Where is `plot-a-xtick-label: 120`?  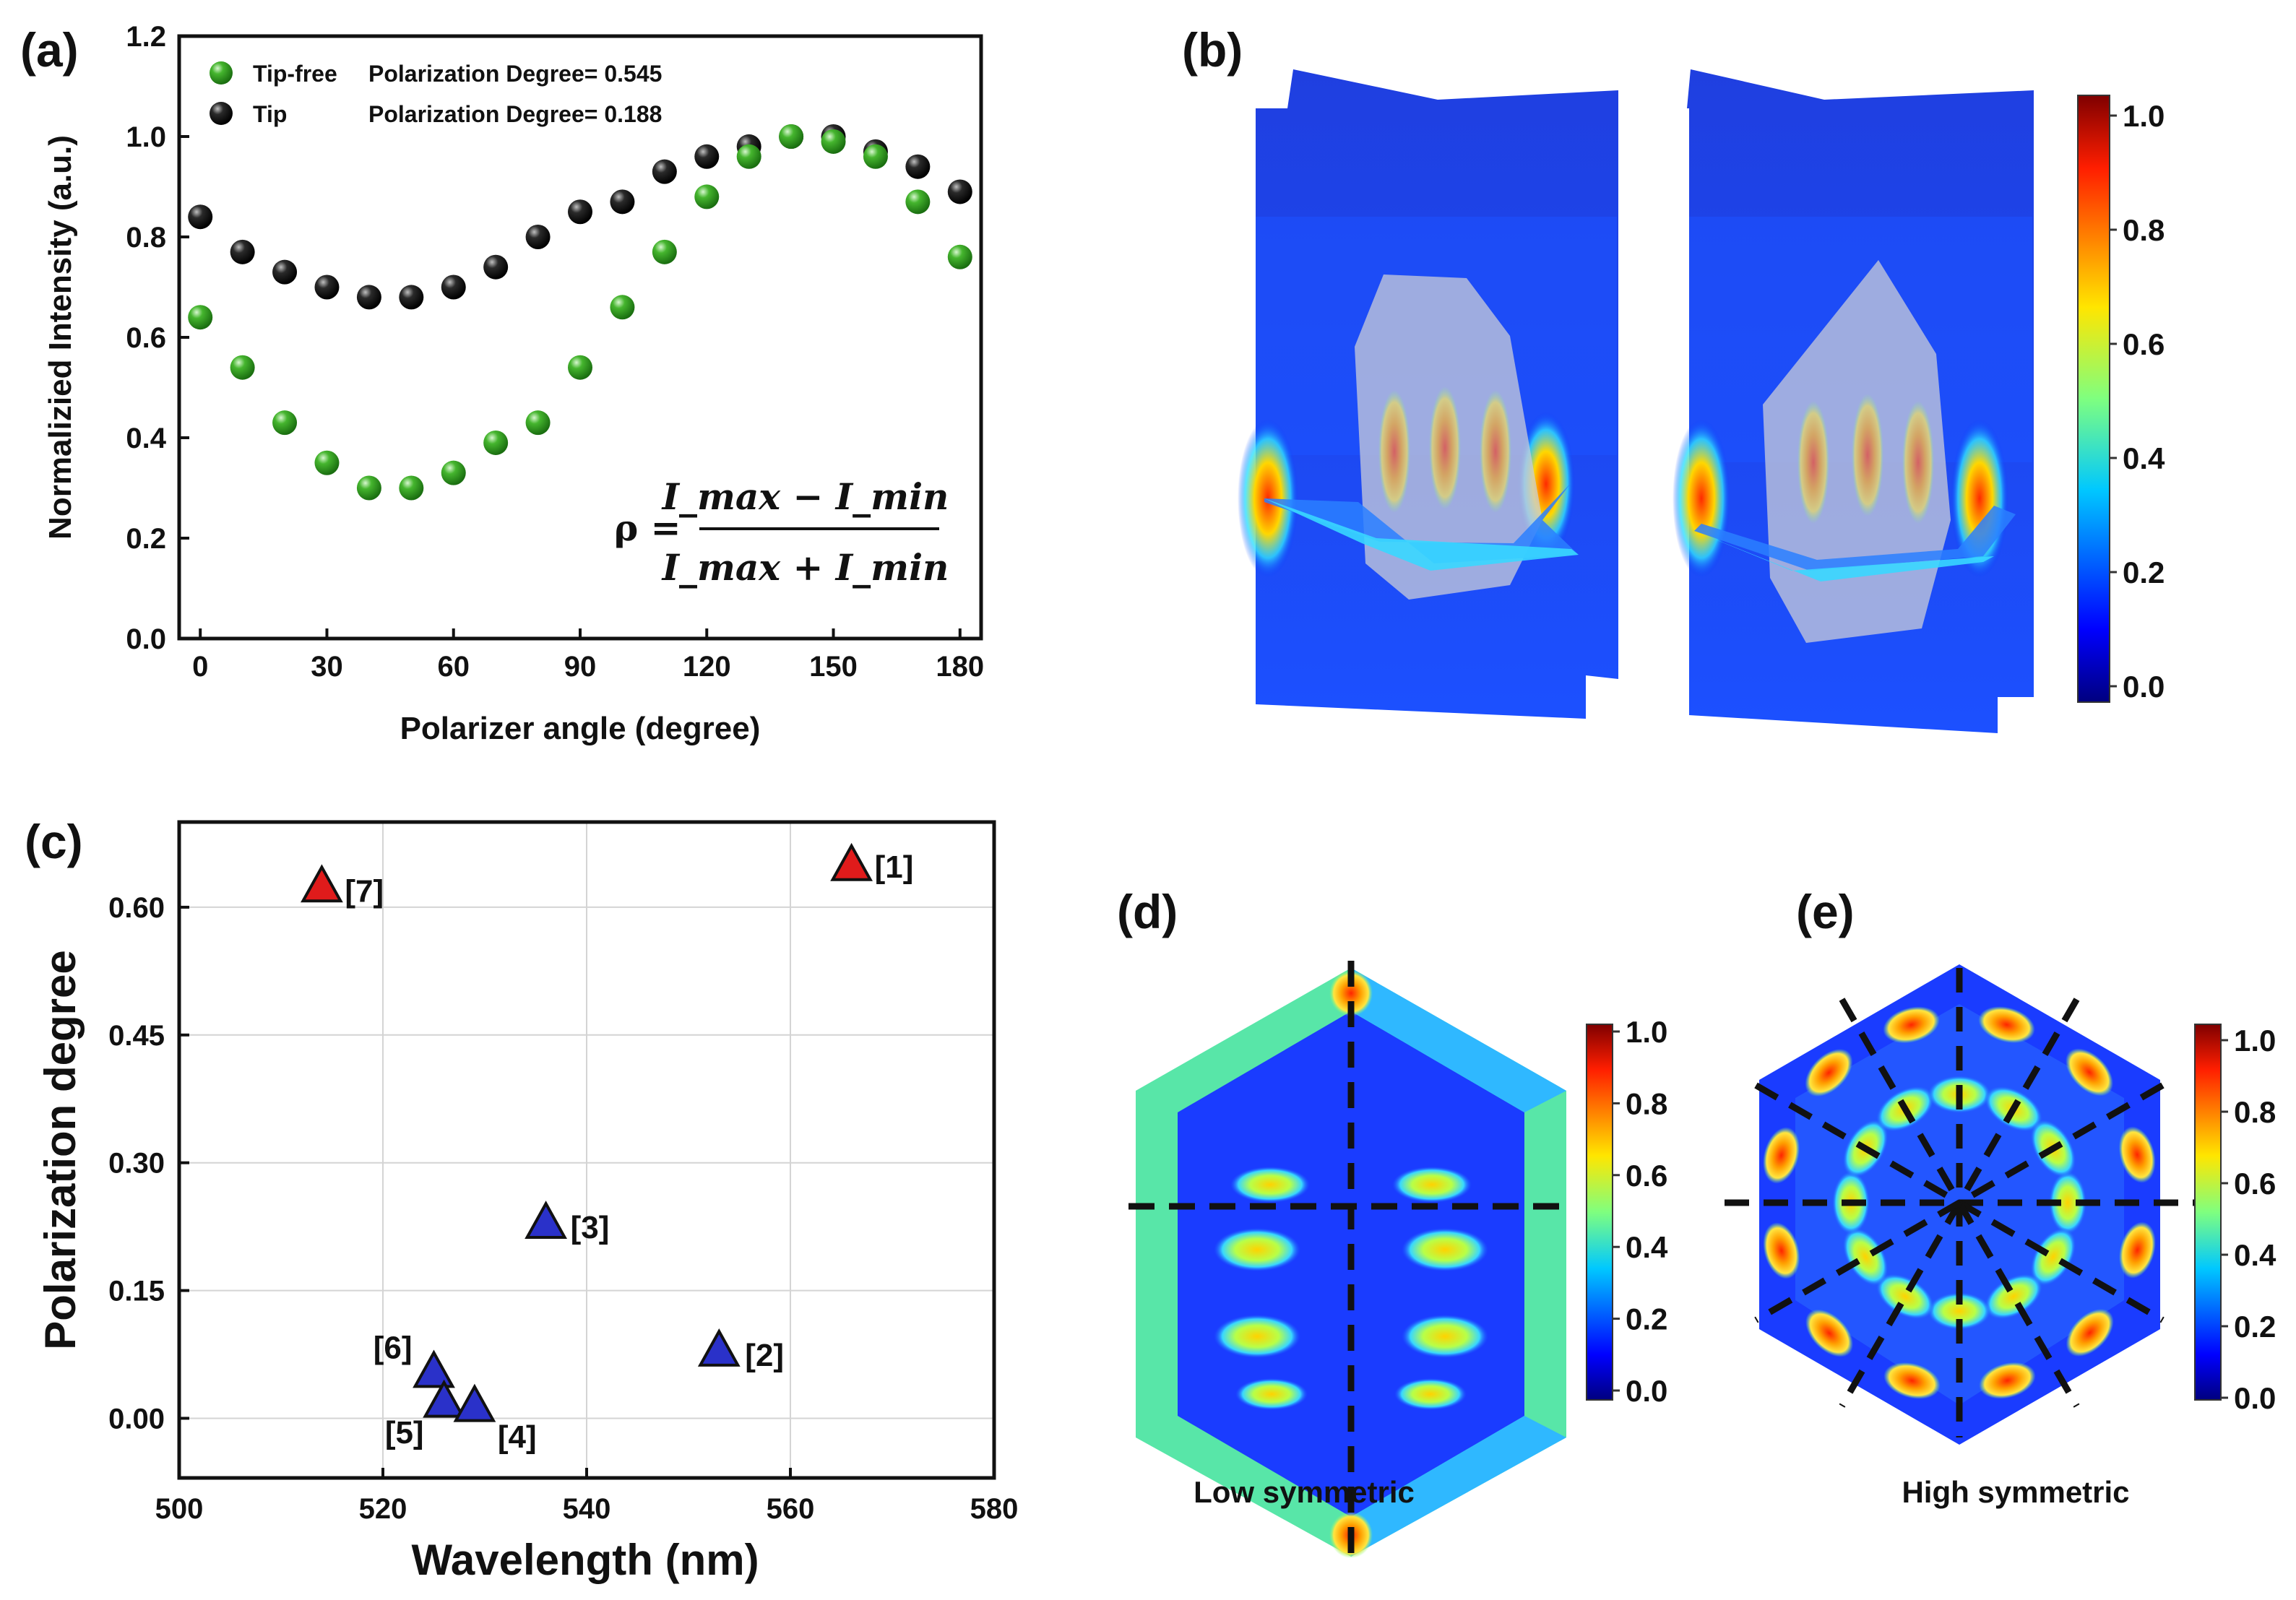
plot-a-xtick-label: 120 is located at coordinates (707, 667).